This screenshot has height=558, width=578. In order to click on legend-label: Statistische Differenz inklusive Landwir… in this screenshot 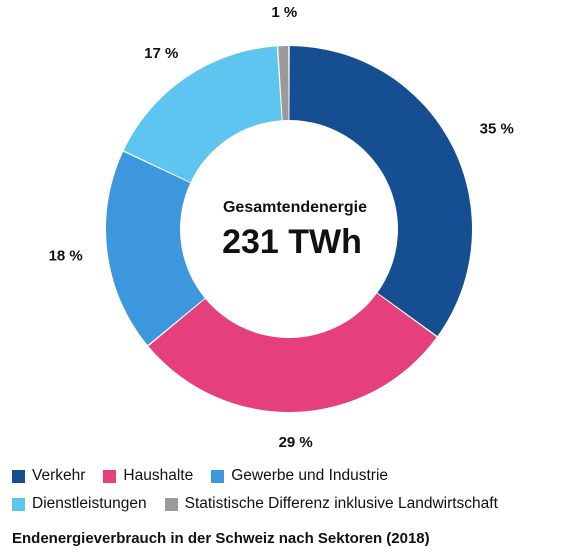, I will do `click(341, 503)`.